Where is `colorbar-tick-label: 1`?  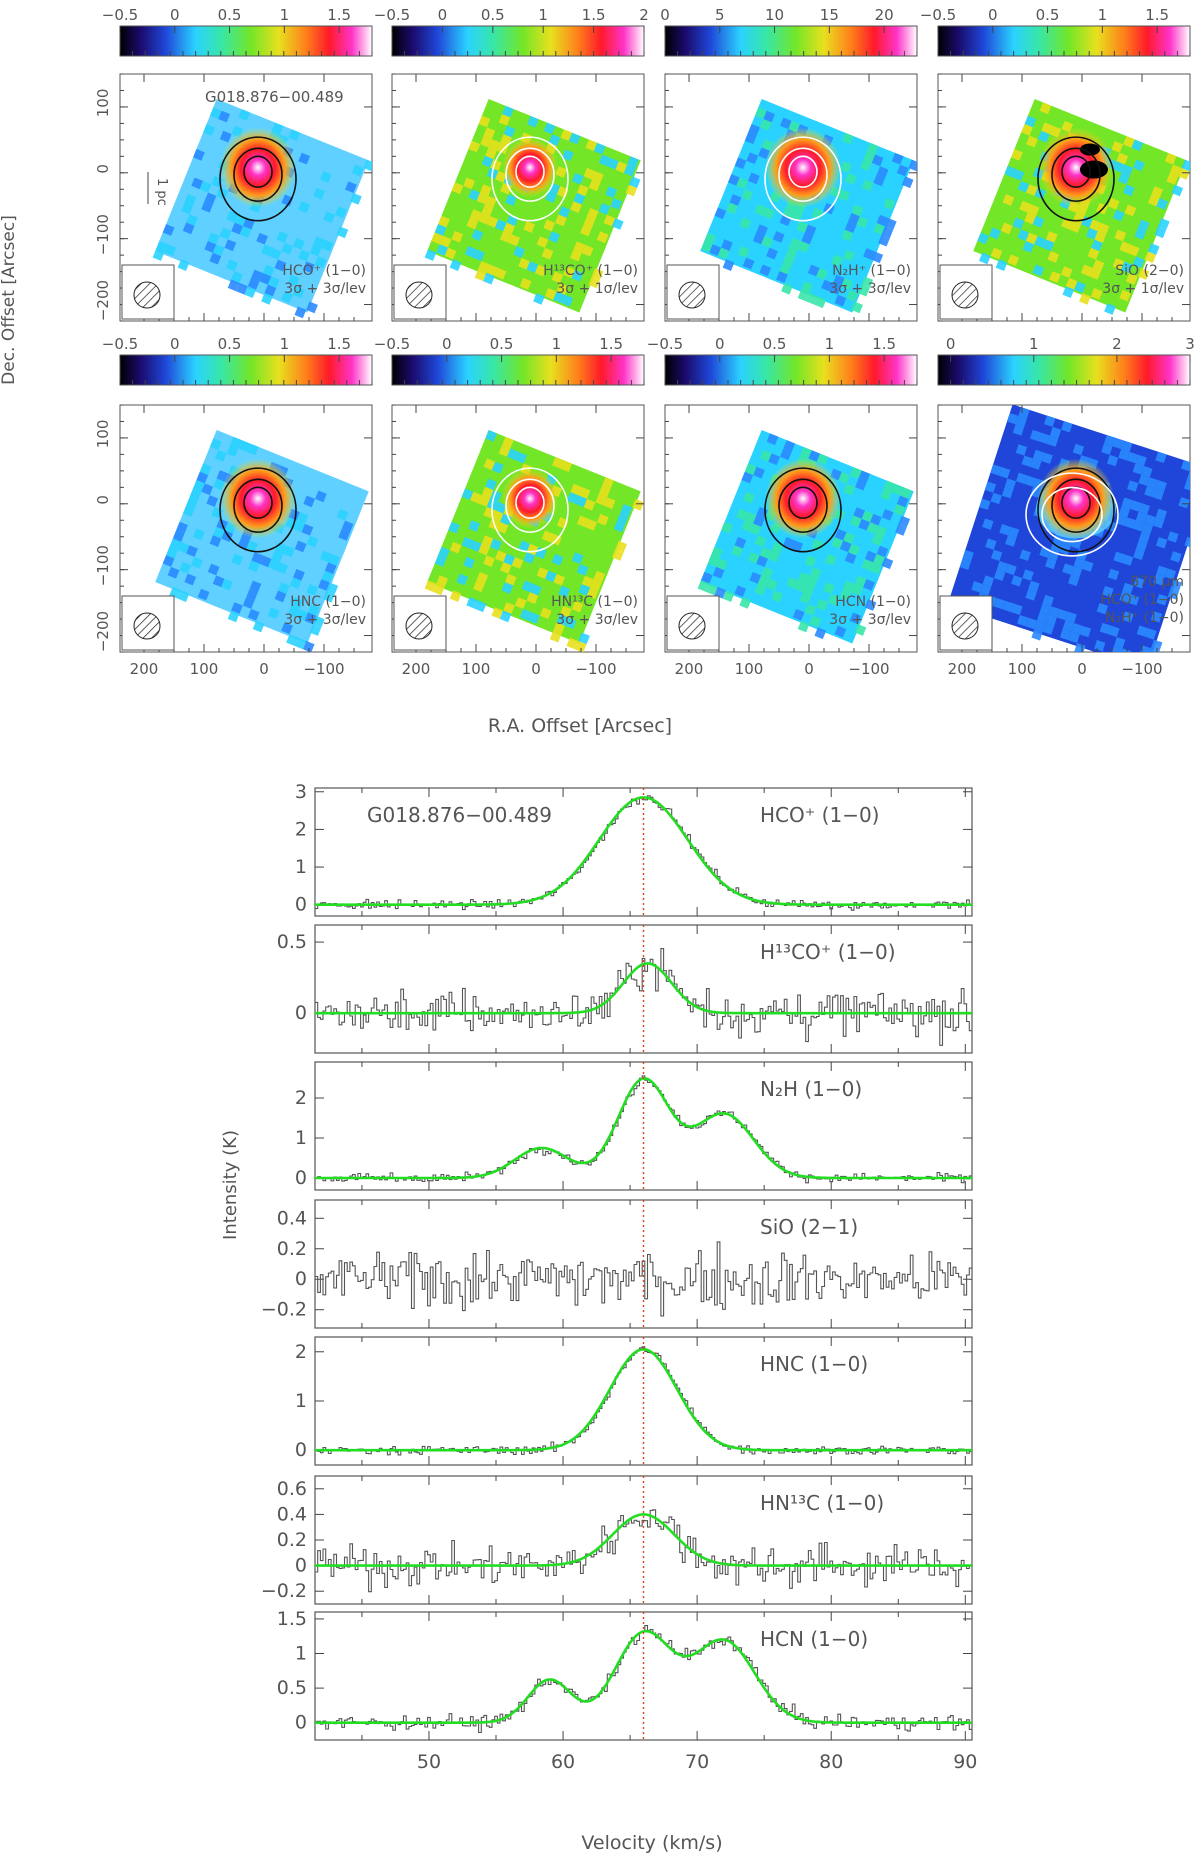
colorbar-tick-label: 1 is located at coordinates (1034, 344).